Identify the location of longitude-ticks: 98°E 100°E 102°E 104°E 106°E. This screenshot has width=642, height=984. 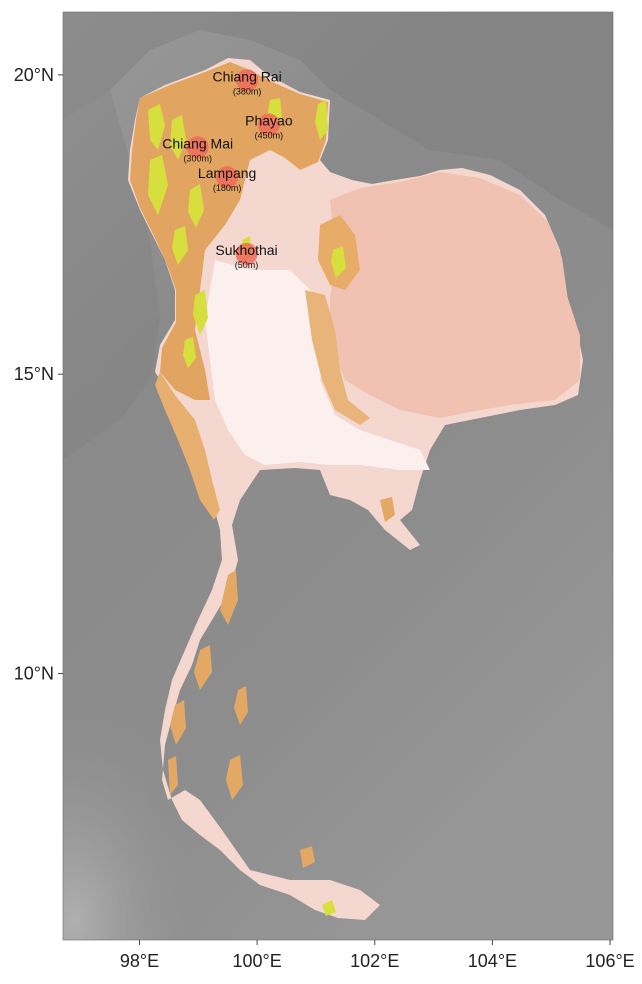
(377, 955).